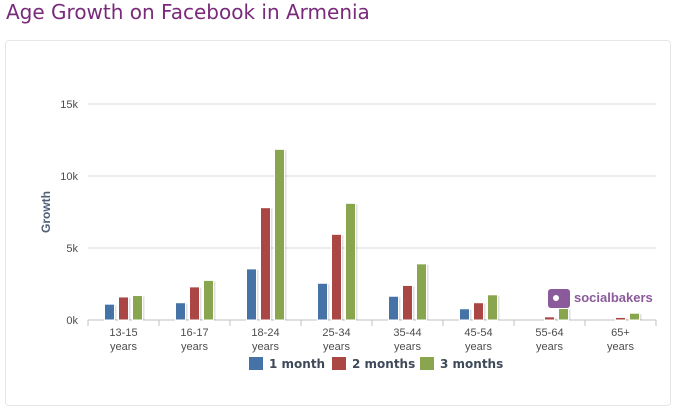 This screenshot has height=411, width=675. Describe the element at coordinates (188, 12) in the screenshot. I see `page-title: Age Growth on Facebook in Armenia` at that location.